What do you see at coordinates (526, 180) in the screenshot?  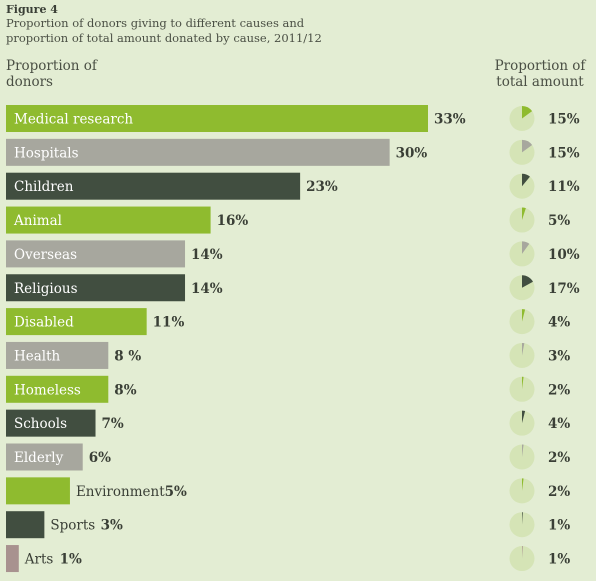 I see `pie-slice-children` at bounding box center [526, 180].